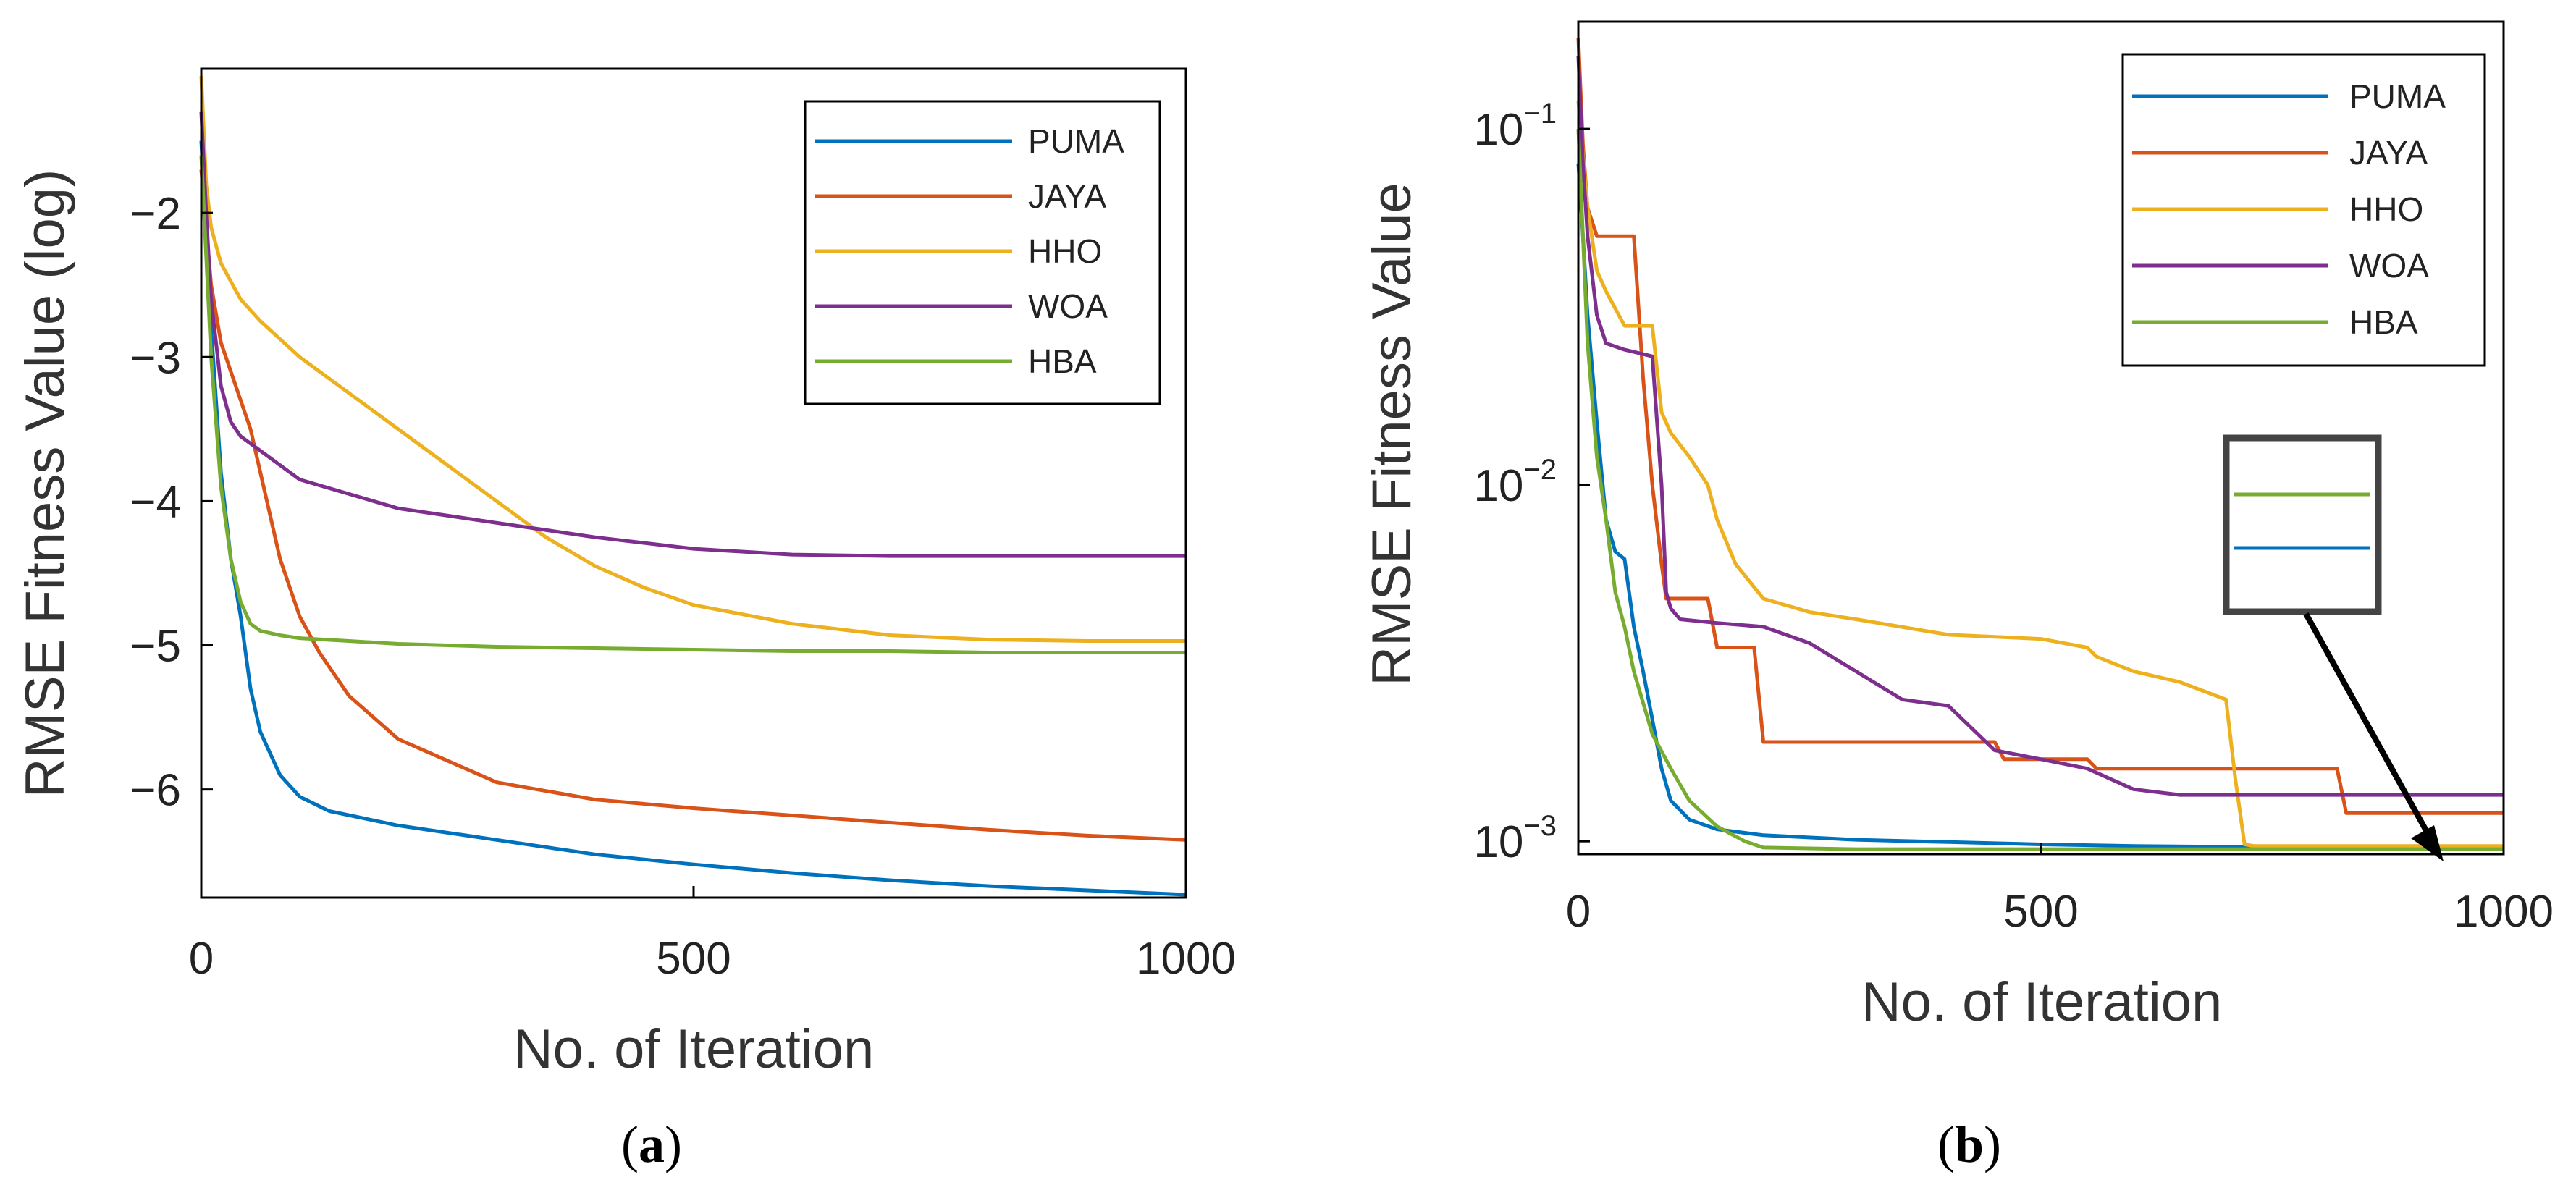 The width and height of the screenshot is (2576, 1198). What do you see at coordinates (2368, 726) in the screenshot?
I see `zoom-arrow-shaft` at bounding box center [2368, 726].